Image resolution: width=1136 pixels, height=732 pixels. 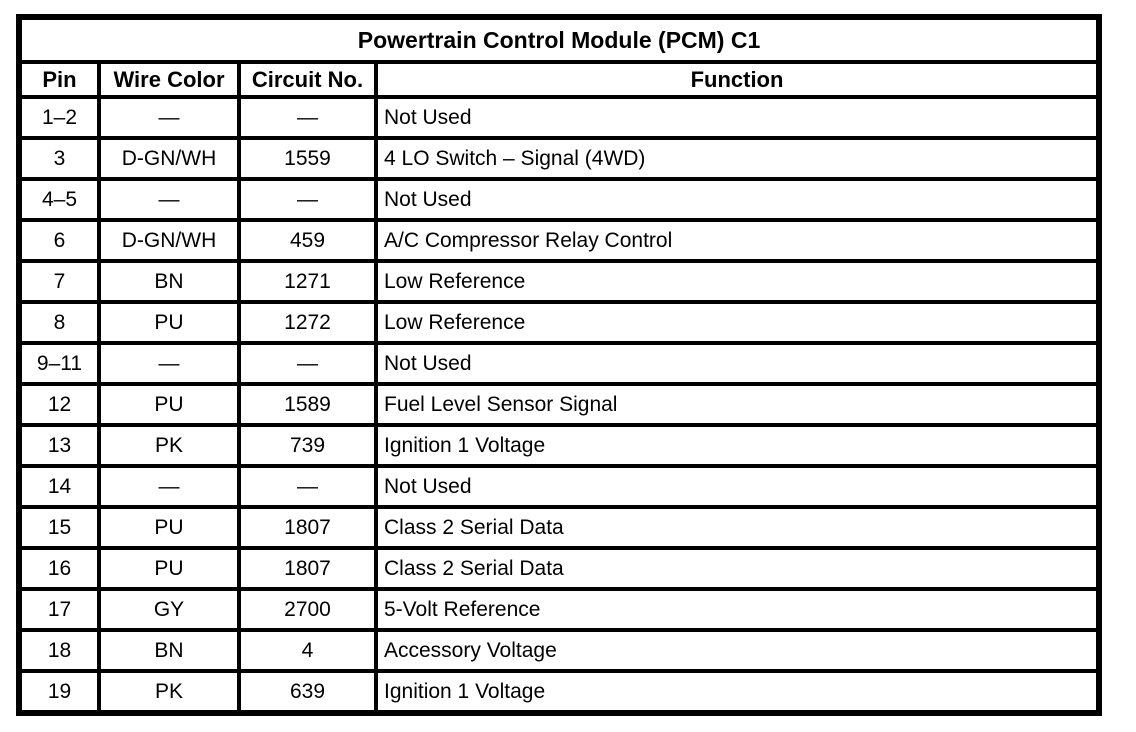 What do you see at coordinates (307, 692) in the screenshot?
I see `circuit-no-cell: 639` at bounding box center [307, 692].